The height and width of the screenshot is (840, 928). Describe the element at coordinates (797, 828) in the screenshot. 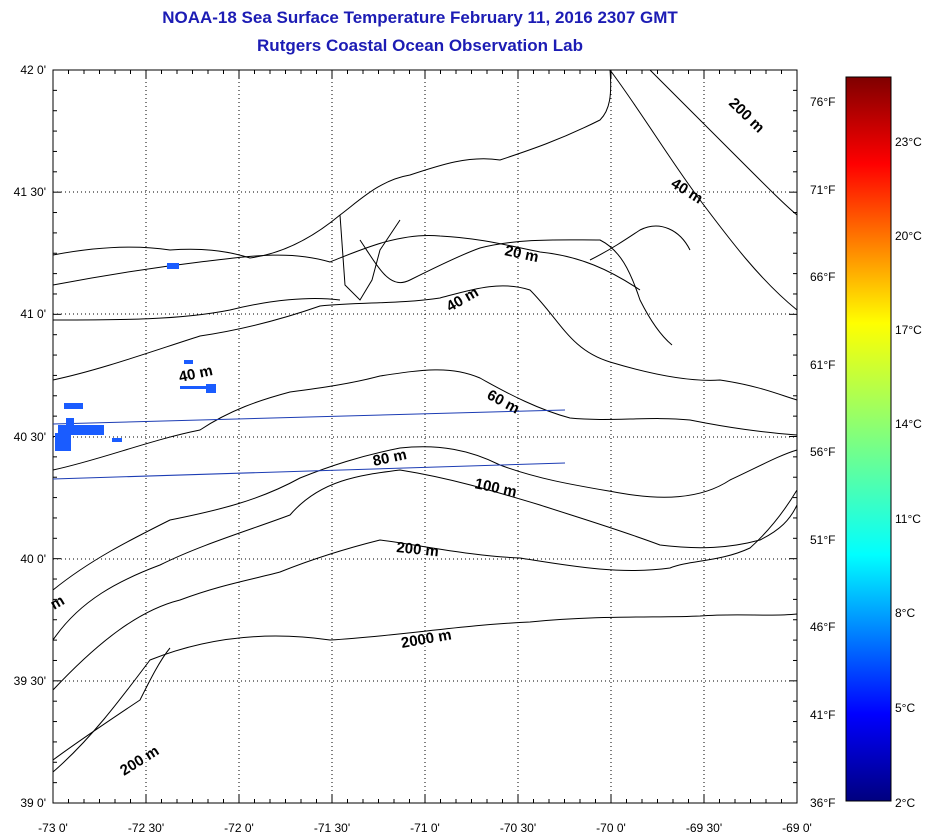

I see `lon-label-69: -69 0'` at that location.